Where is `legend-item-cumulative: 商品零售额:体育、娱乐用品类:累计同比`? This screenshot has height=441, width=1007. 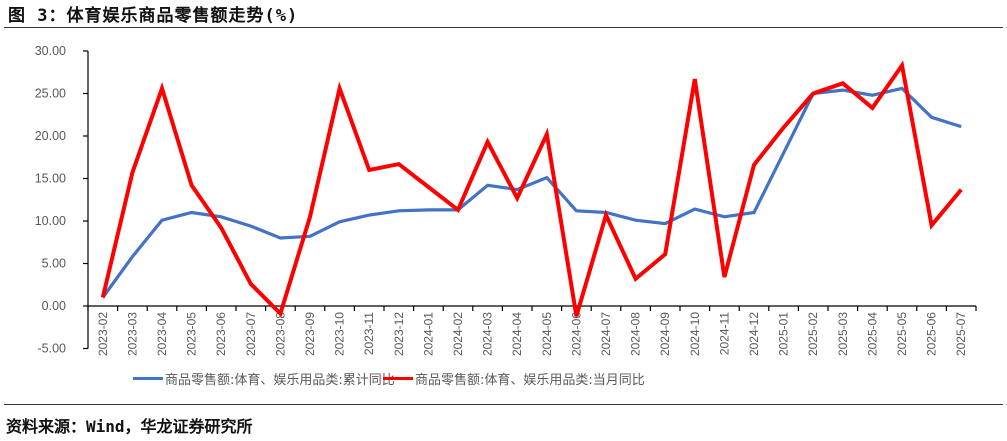
legend-item-cumulative: 商品零售额:体育、娱乐用品类:累计同比 is located at coordinates (264, 378).